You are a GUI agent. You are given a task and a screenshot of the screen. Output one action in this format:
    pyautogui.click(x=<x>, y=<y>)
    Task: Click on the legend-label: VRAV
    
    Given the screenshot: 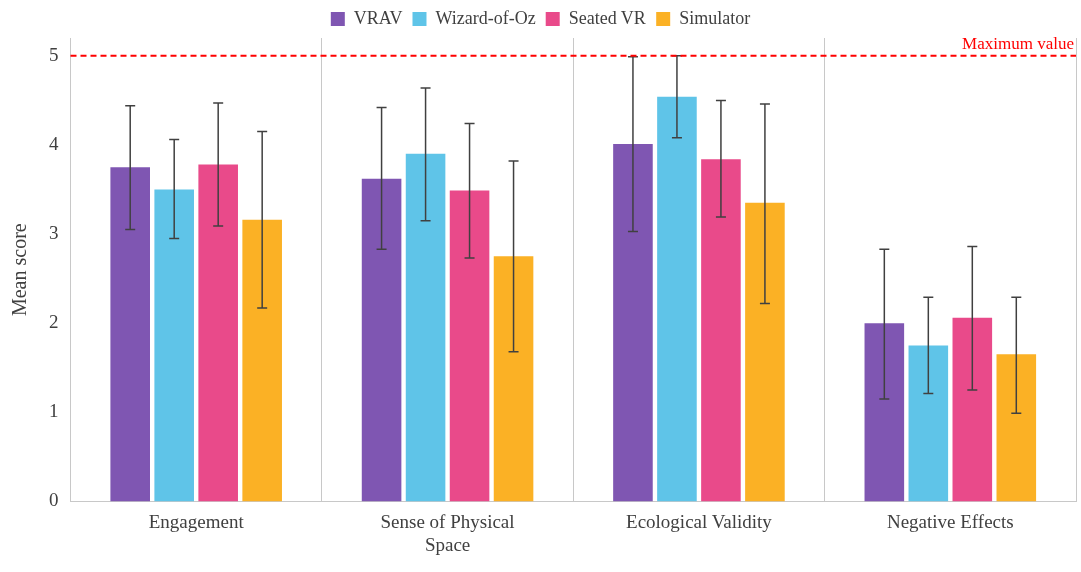 What is the action you would take?
    pyautogui.click(x=378, y=17)
    